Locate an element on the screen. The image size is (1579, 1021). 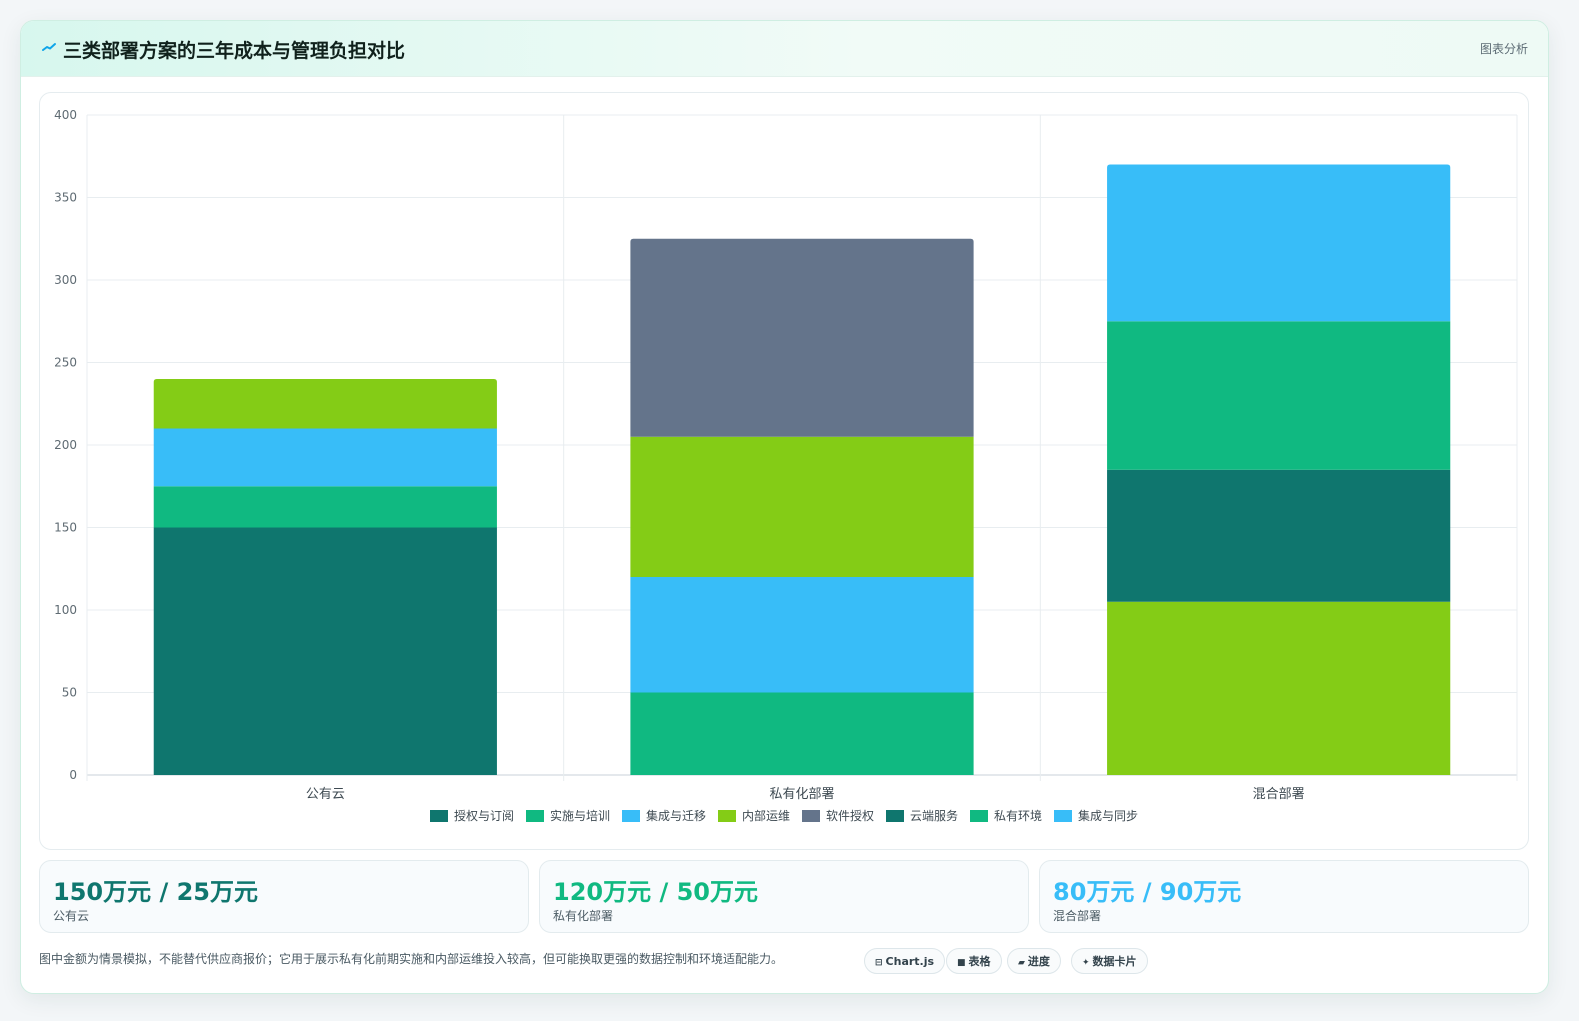
chart-analysis-label: 图表分析 is located at coordinates (1503, 49).